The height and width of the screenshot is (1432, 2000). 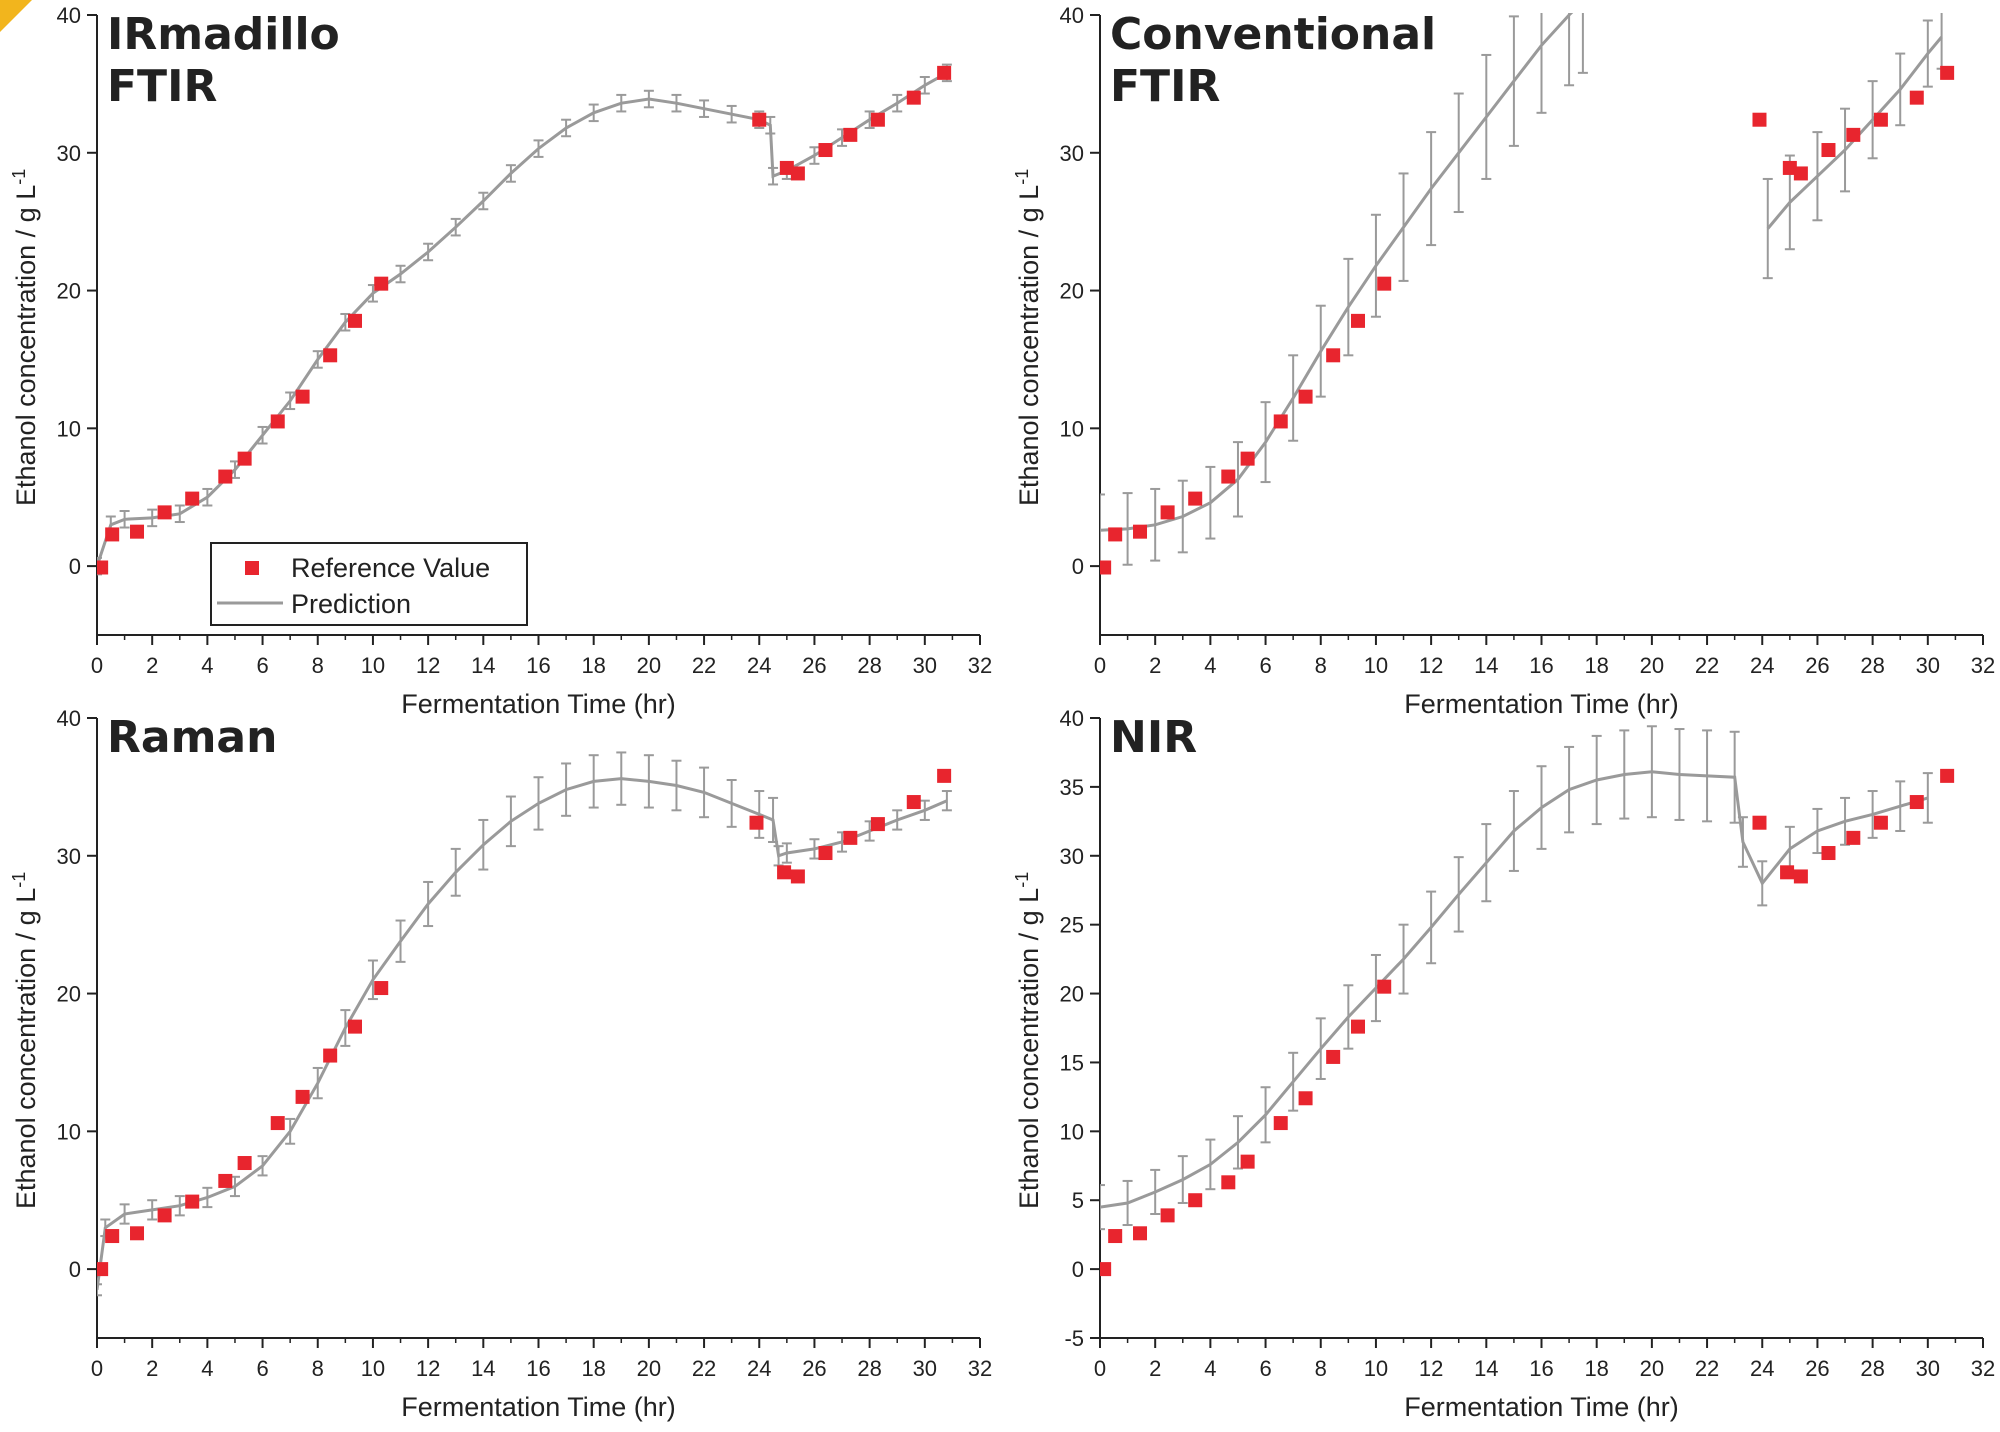 What do you see at coordinates (1337, 272) in the screenshot?
I see `prediction-line-segment` at bounding box center [1337, 272].